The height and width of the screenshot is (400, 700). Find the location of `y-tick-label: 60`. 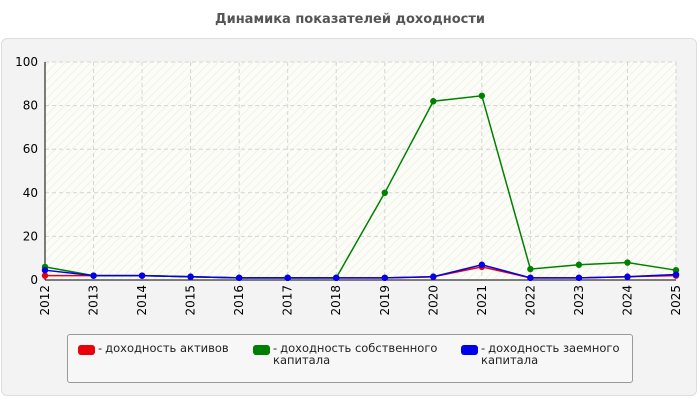

y-tick-label: 60 is located at coordinates (30, 149).